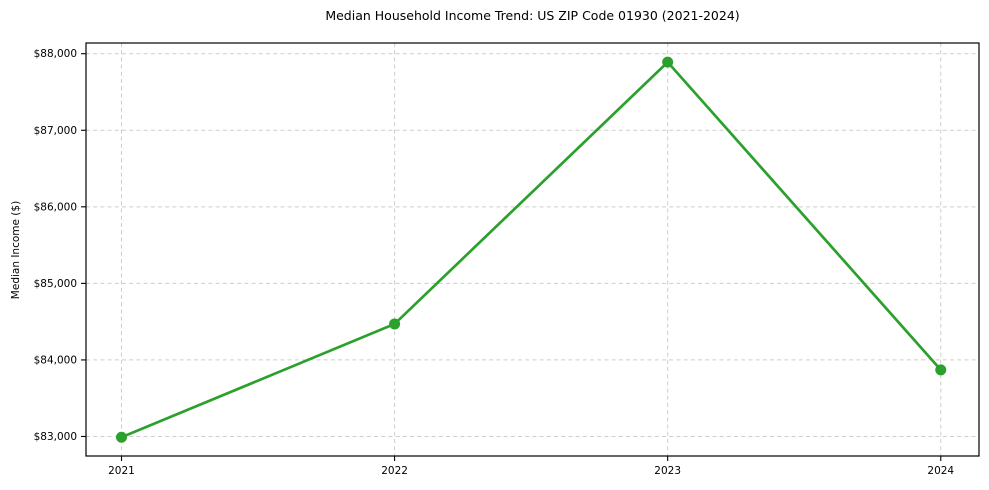 The height and width of the screenshot is (490, 989). What do you see at coordinates (394, 471) in the screenshot?
I see `x-tick-label: 2022` at bounding box center [394, 471].